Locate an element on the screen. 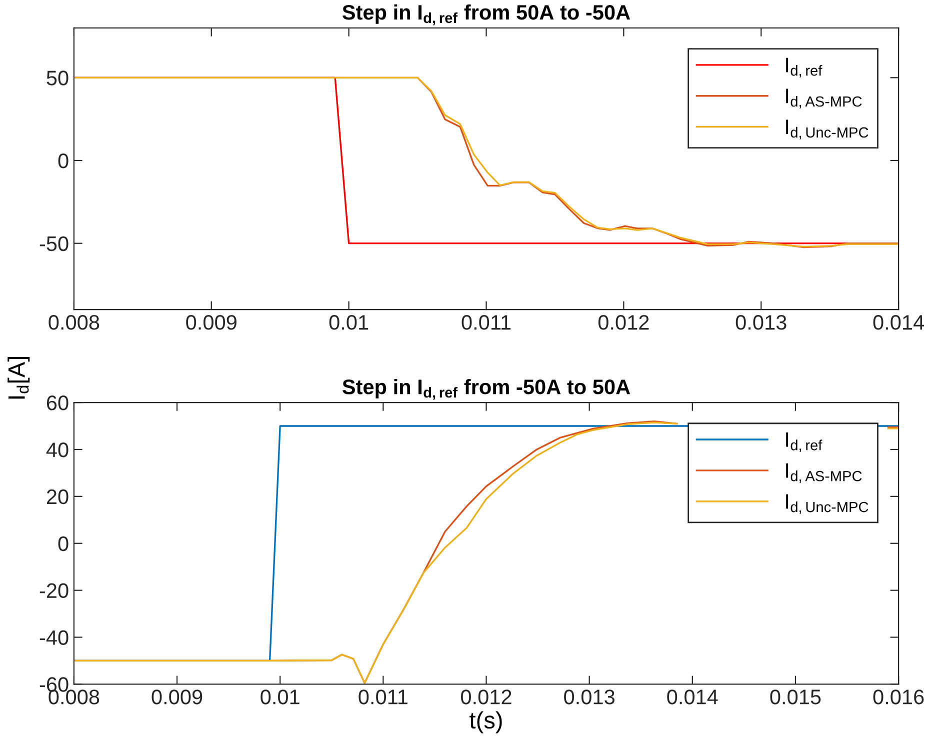 This screenshot has height=756, width=936. y-tick-label: -60 is located at coordinates (54, 684).